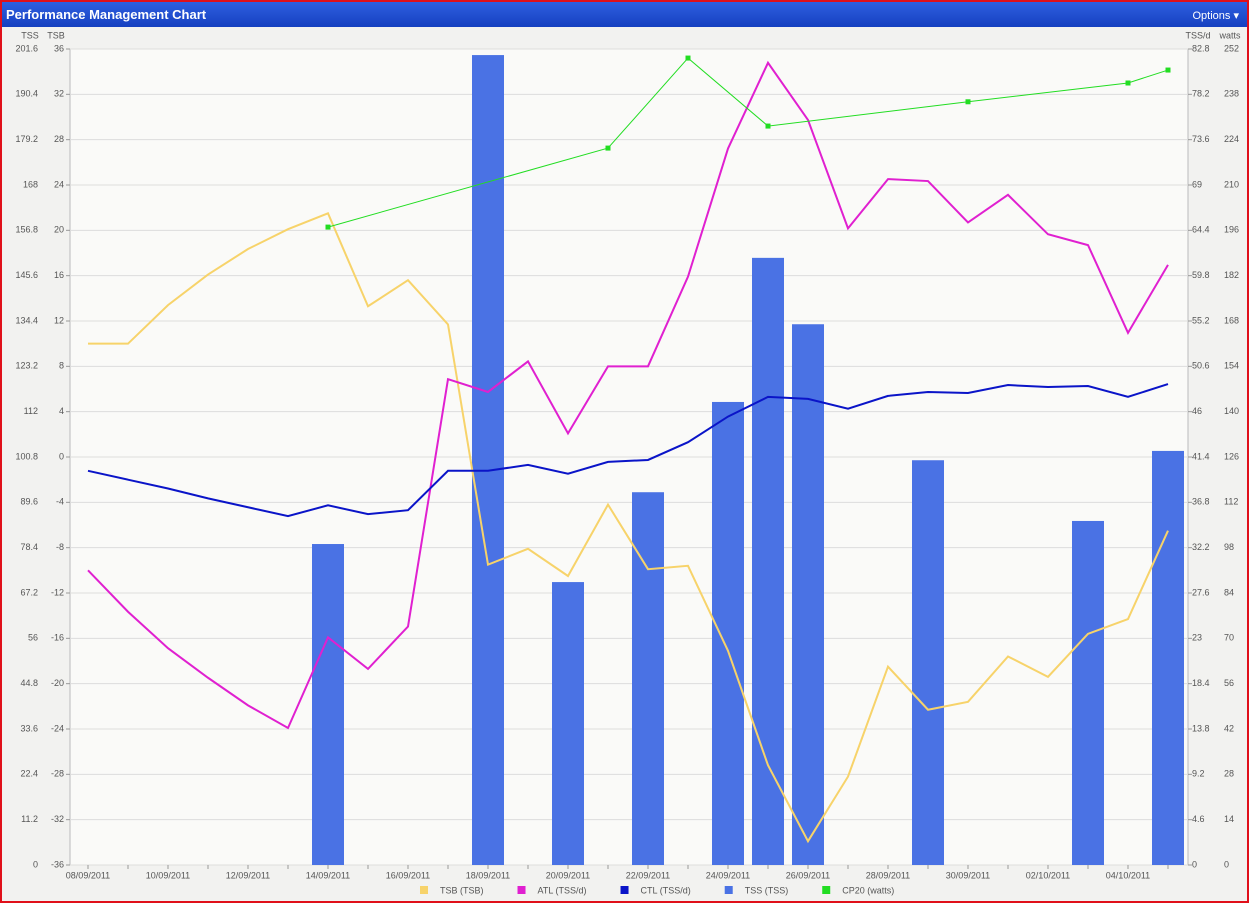 This screenshot has width=1249, height=903. What do you see at coordinates (1201, 275) in the screenshot?
I see `y-tick-label: 59.8` at bounding box center [1201, 275].